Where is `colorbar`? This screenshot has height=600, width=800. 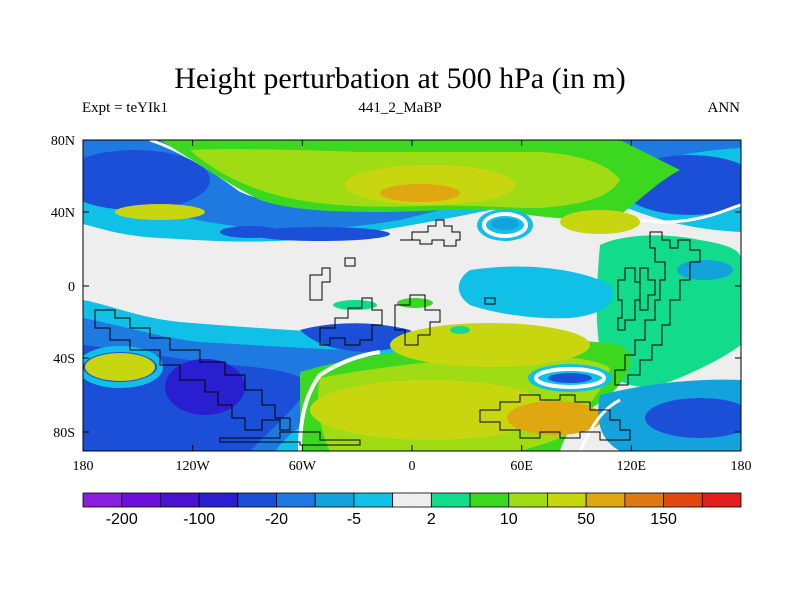 colorbar is located at coordinates (412, 500).